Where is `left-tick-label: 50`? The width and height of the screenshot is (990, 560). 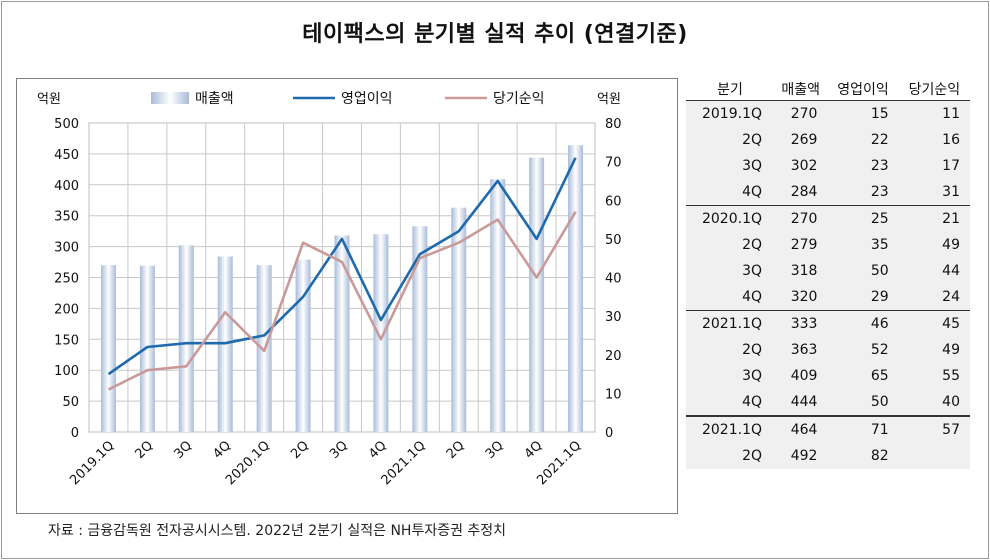
left-tick-label: 50 is located at coordinates (70, 402).